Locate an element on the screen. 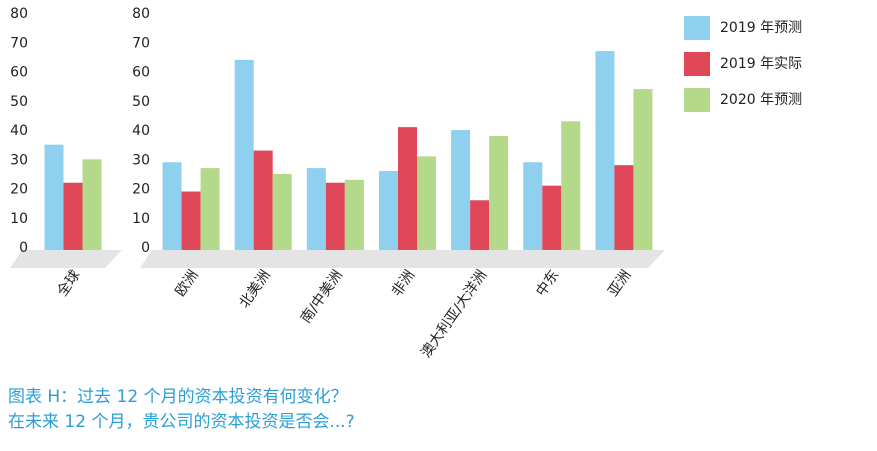 This screenshot has height=451, width=877. caption: 图表 H：过去 12 个月的资本投资有何变化？ is located at coordinates (178, 397).